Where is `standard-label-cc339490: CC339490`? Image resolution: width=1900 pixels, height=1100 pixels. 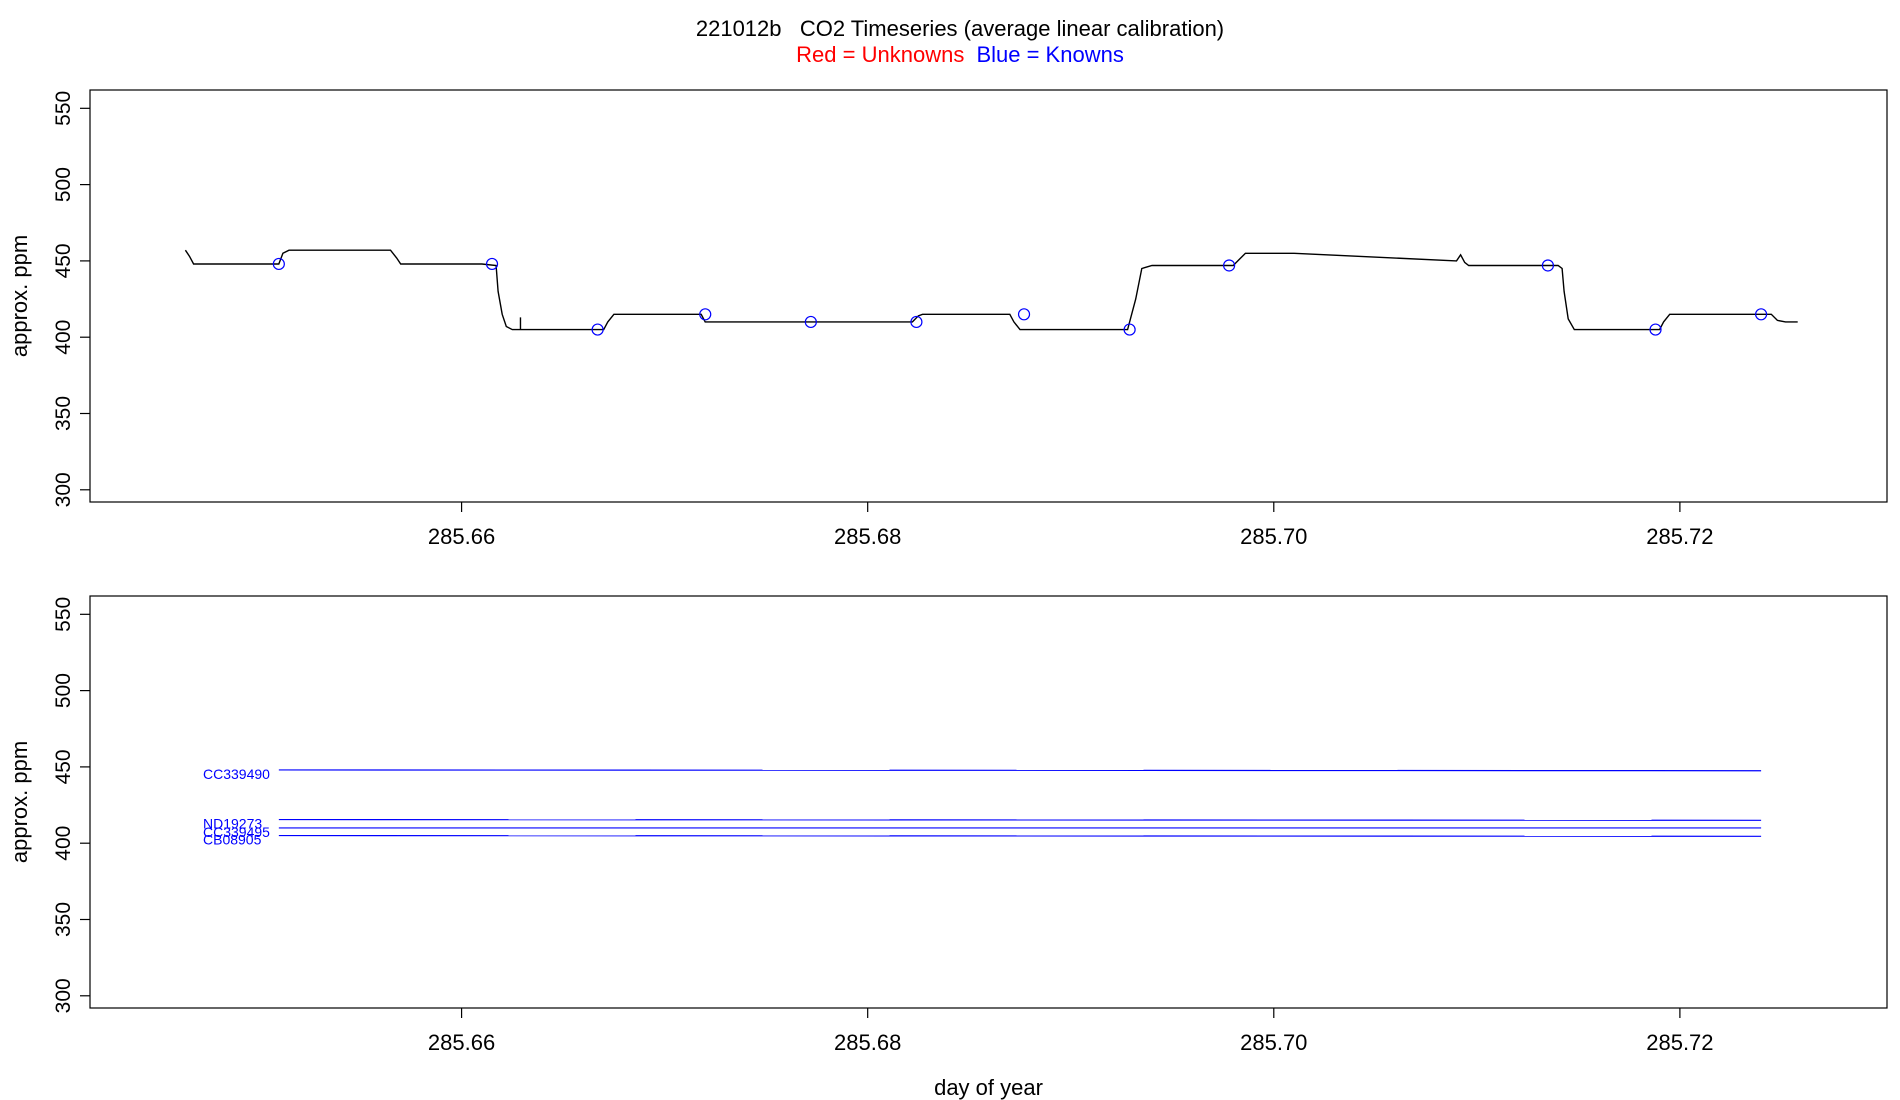 standard-label-cc339490: CC339490 is located at coordinates (236, 774).